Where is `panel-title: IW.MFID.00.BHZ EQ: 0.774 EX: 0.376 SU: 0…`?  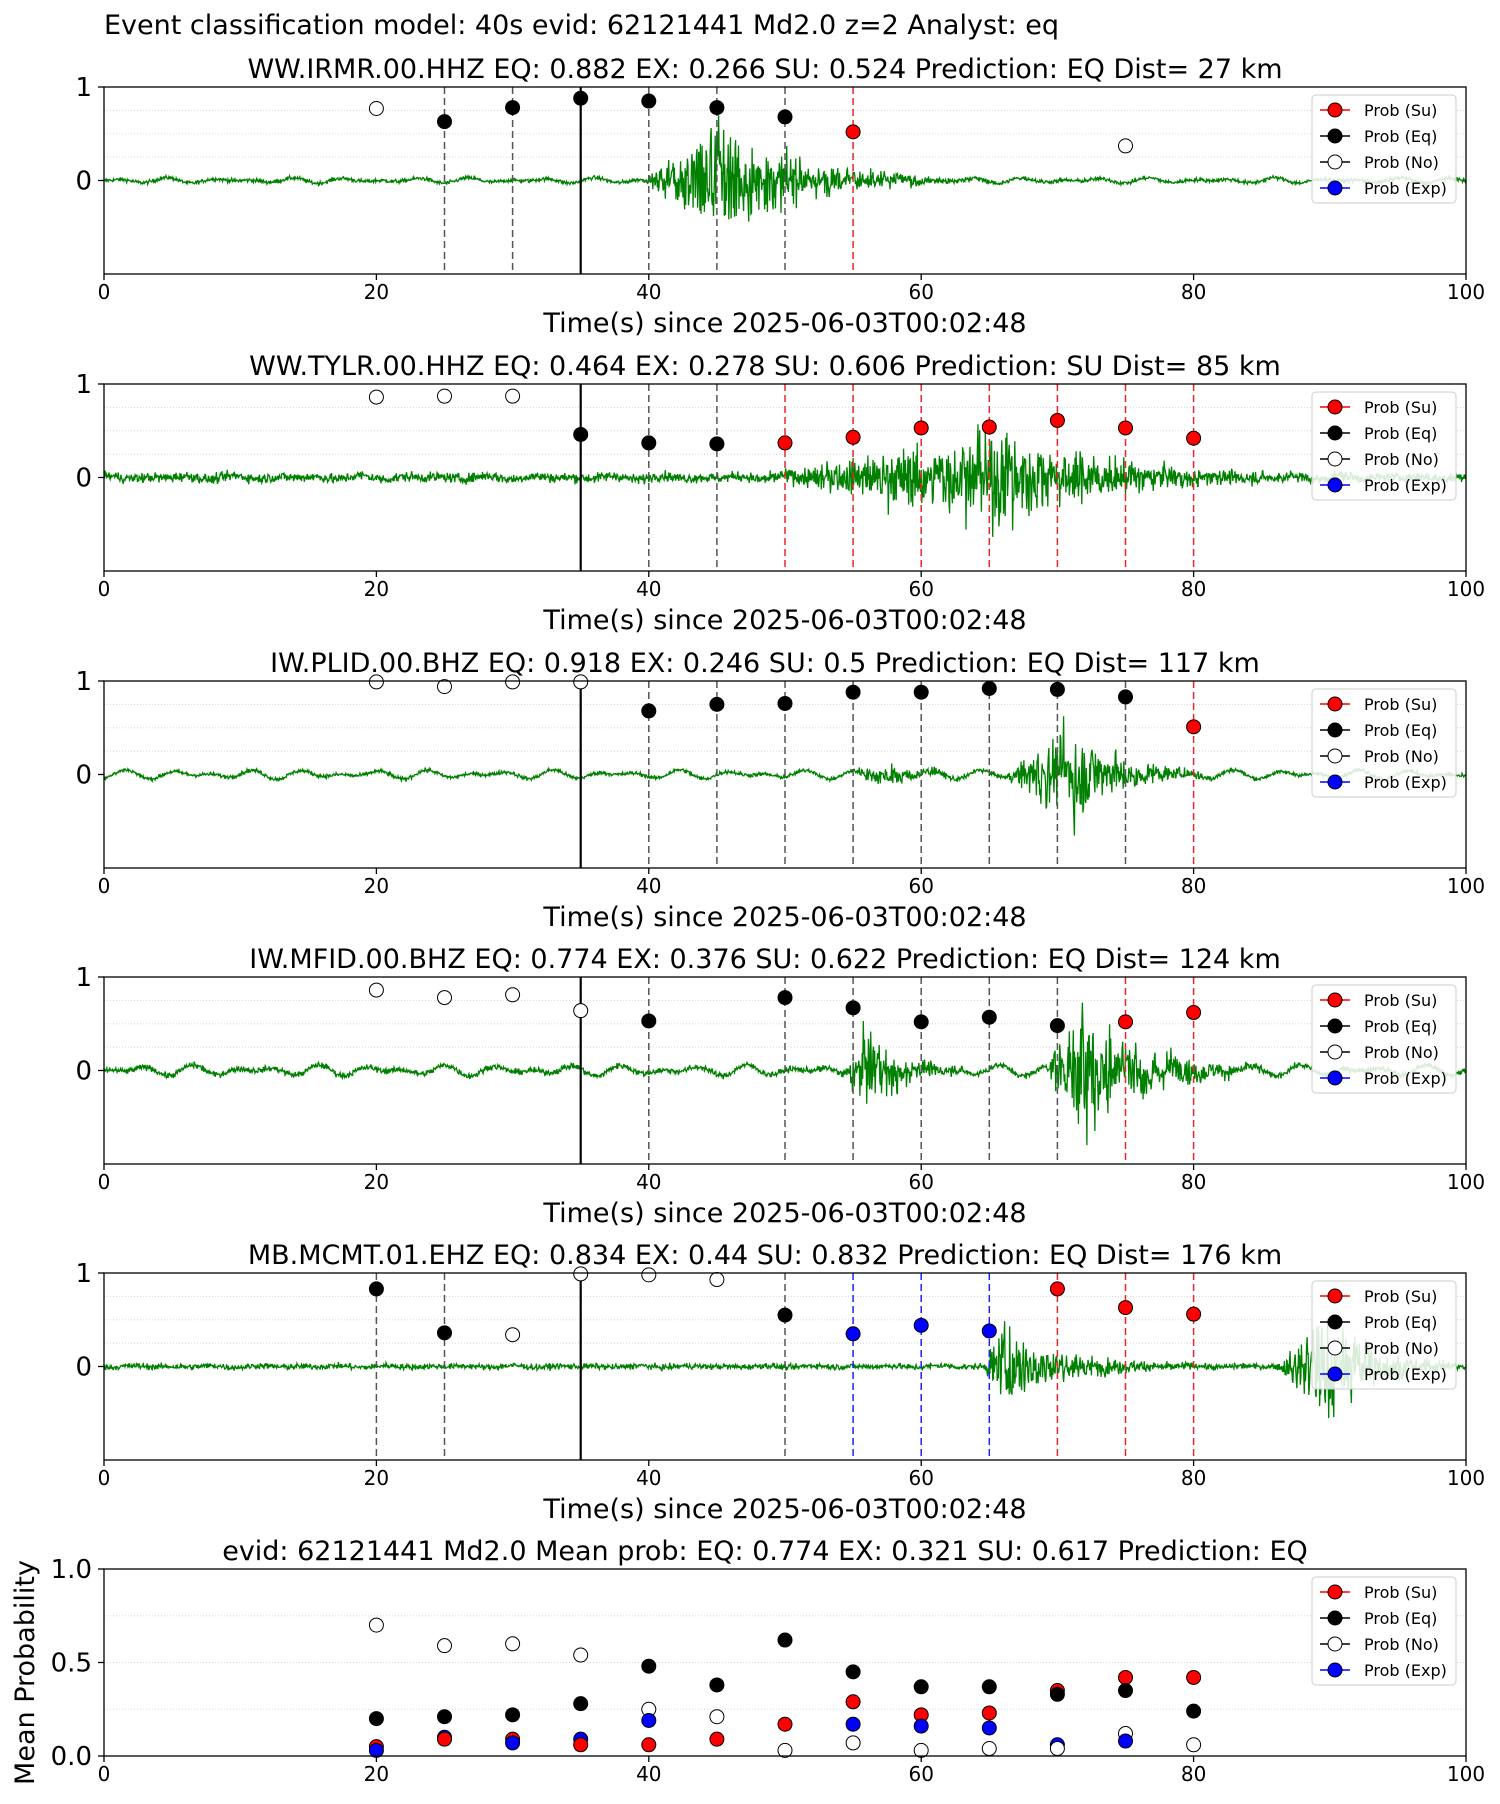
panel-title: IW.MFID.00.BHZ EQ: 0.774 EX: 0.376 SU: 0… is located at coordinates (765, 959).